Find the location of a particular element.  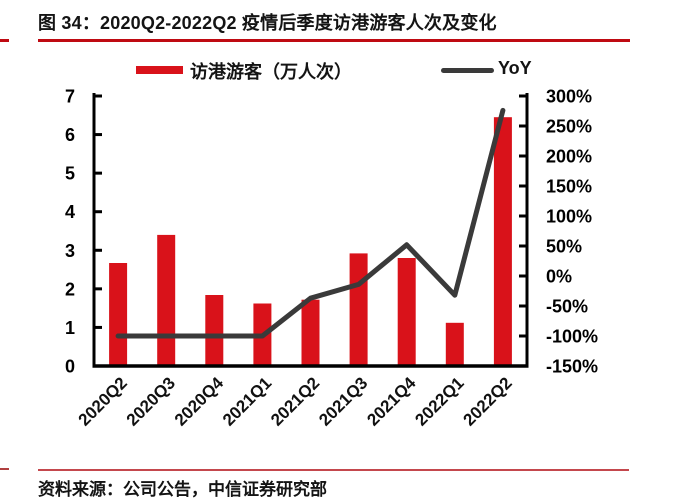

x-tick-label-2020Q2: 2020Q2 is located at coordinates (103, 401).